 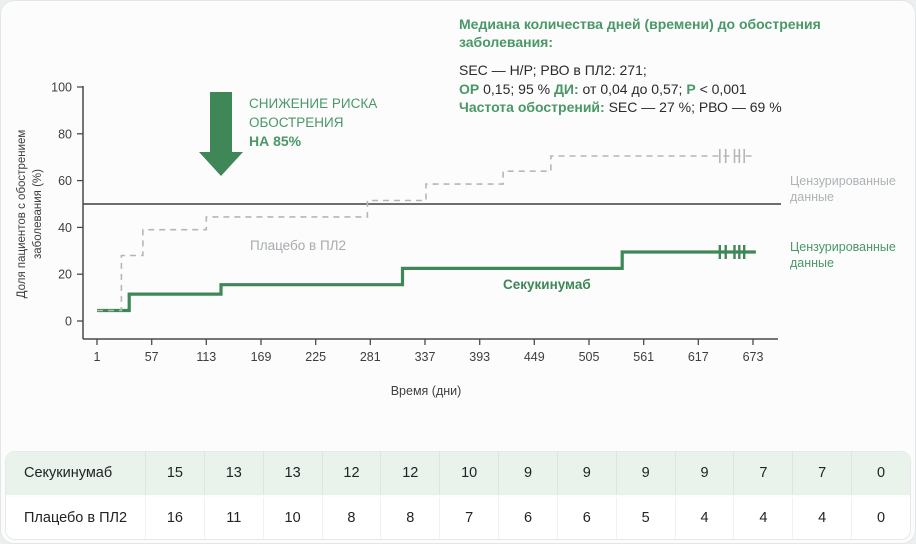 What do you see at coordinates (38, 214) in the screenshot?
I see `y-axis-title-line2: заболевания (%)` at bounding box center [38, 214].